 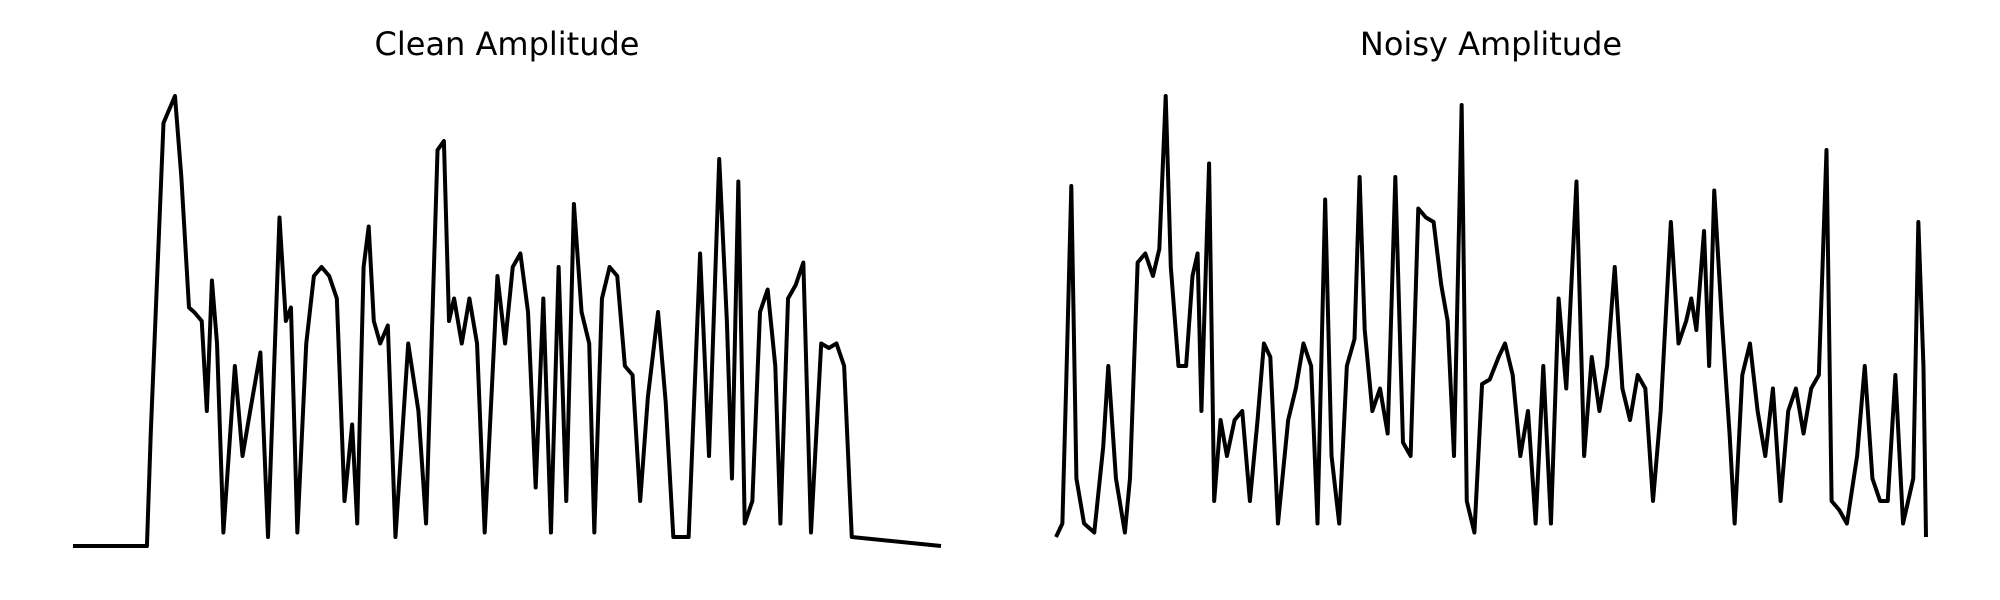 I want to click on chart-title: Noisy Amplitude, so click(x=1491, y=44).